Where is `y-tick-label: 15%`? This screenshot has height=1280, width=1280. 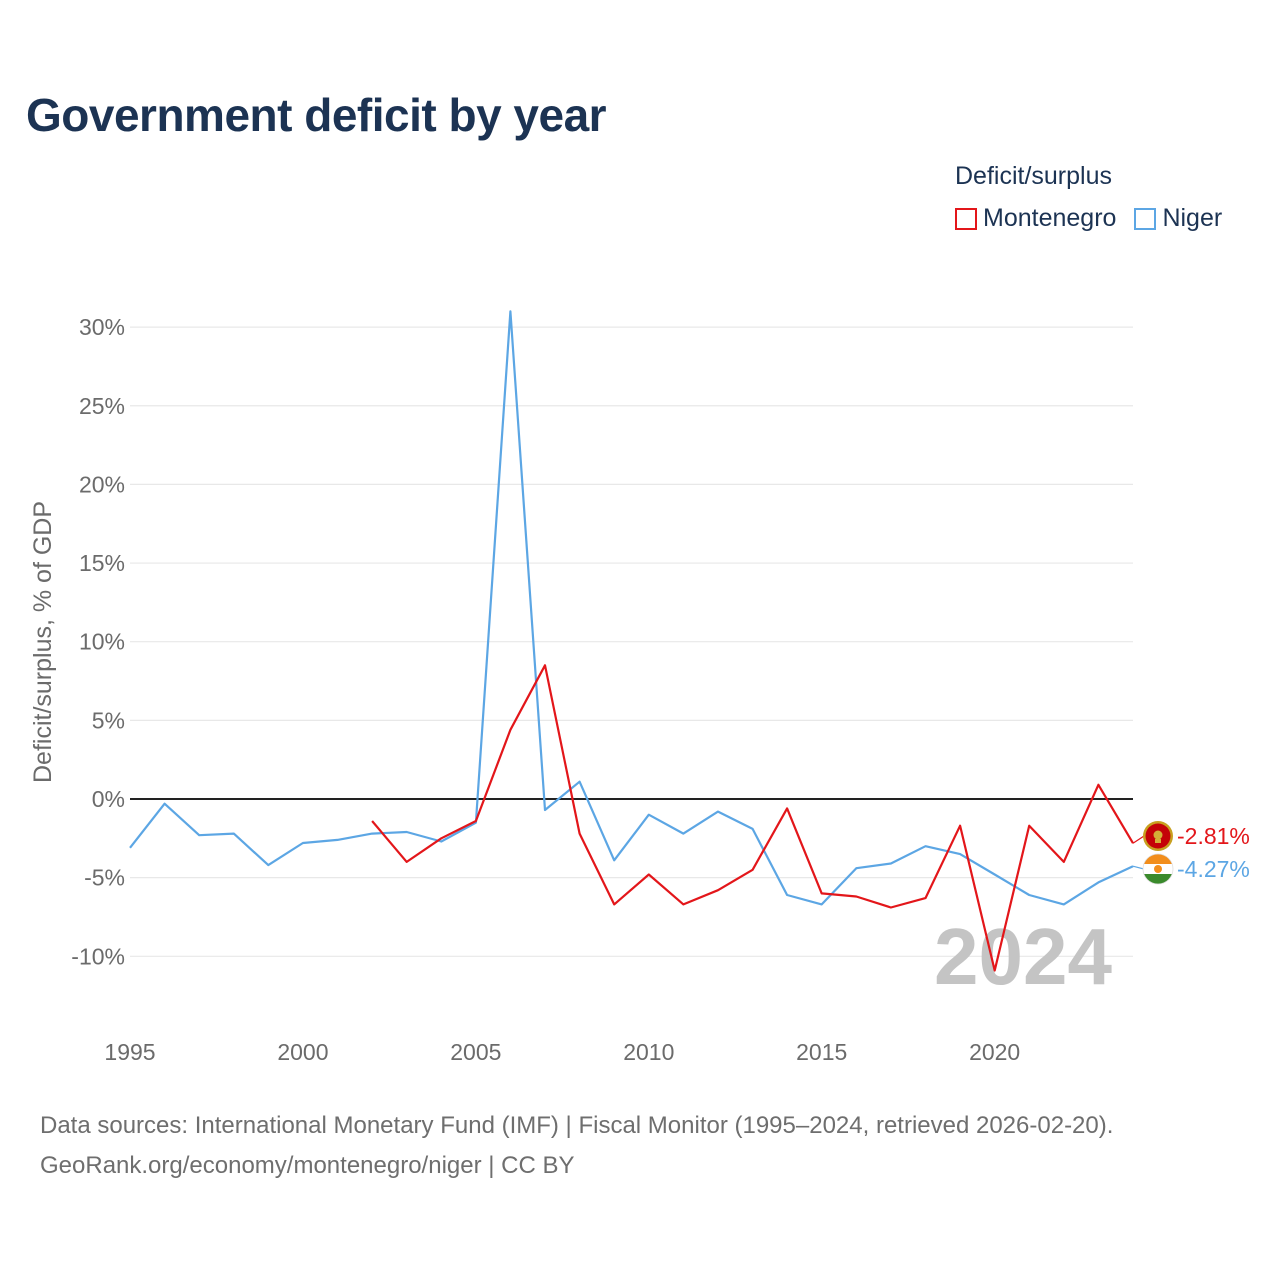
y-tick-label: 15% is located at coordinates (102, 563).